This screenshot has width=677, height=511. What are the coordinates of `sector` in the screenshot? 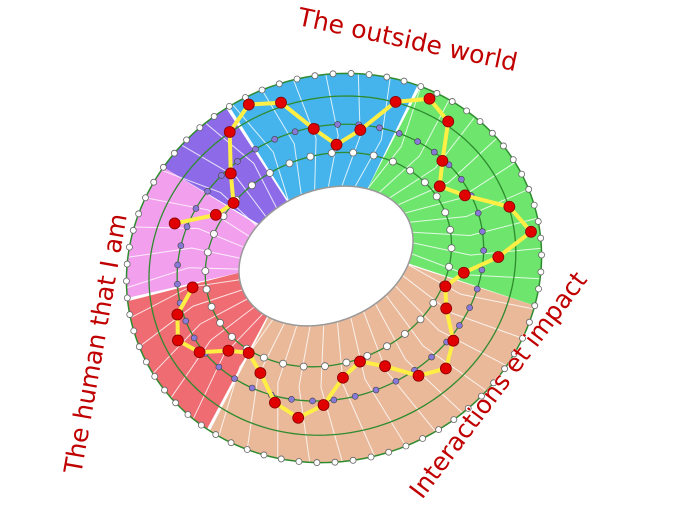 It's located at (454, 196).